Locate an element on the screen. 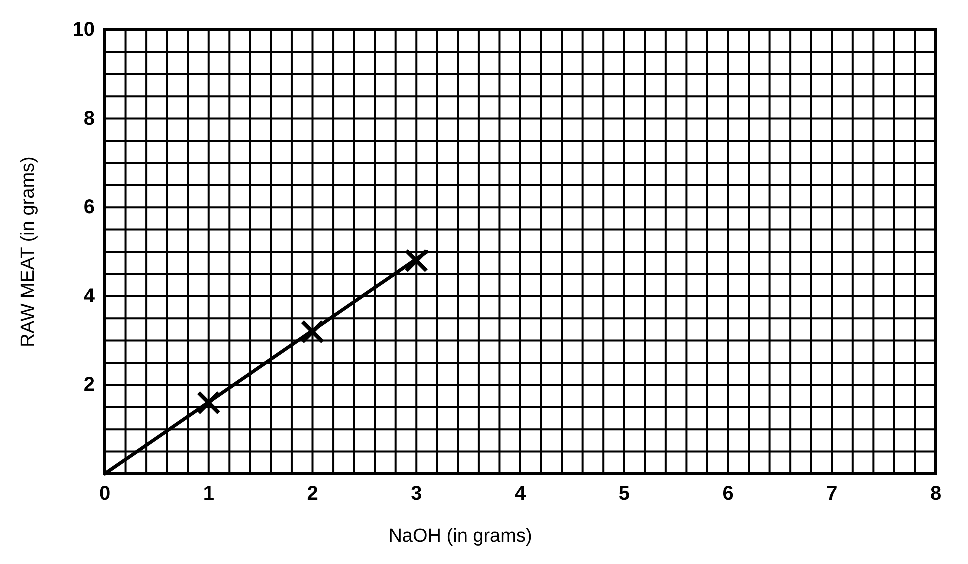 The image size is (968, 564). x-tick-label: 6 is located at coordinates (728, 494).